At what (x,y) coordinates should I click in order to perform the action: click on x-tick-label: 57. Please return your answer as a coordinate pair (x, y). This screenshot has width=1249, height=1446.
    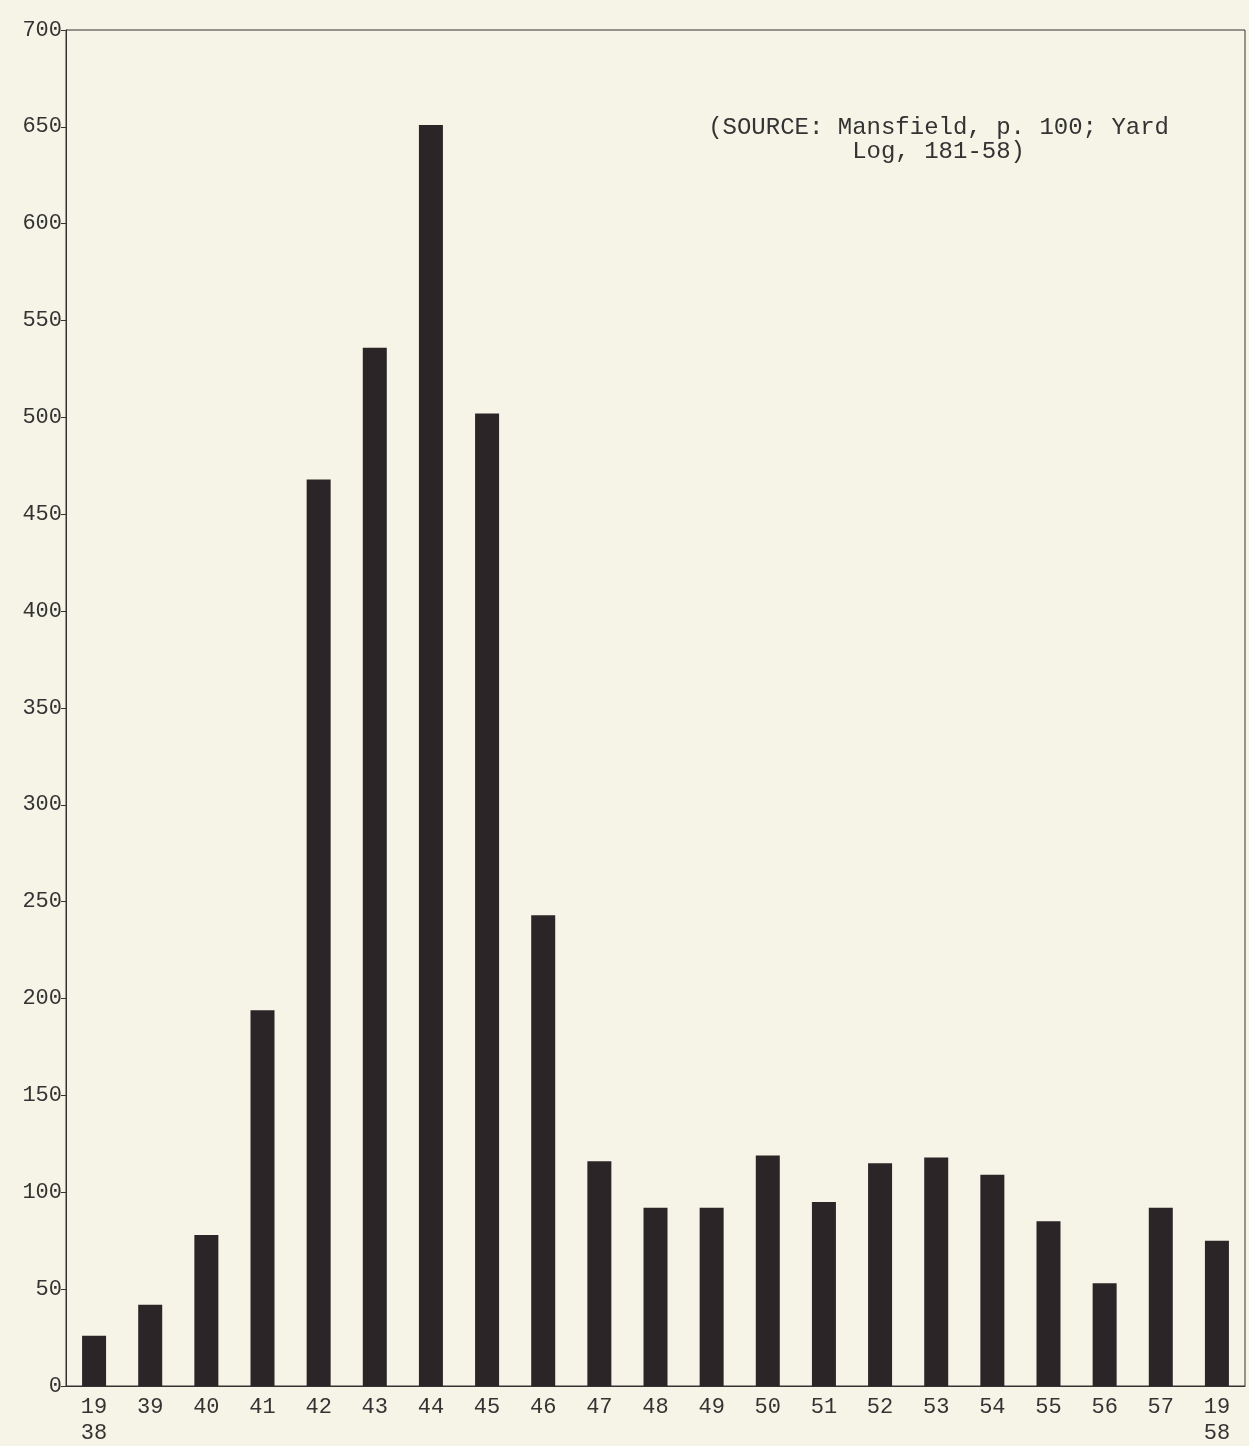
    Looking at the image, I should click on (1160, 1407).